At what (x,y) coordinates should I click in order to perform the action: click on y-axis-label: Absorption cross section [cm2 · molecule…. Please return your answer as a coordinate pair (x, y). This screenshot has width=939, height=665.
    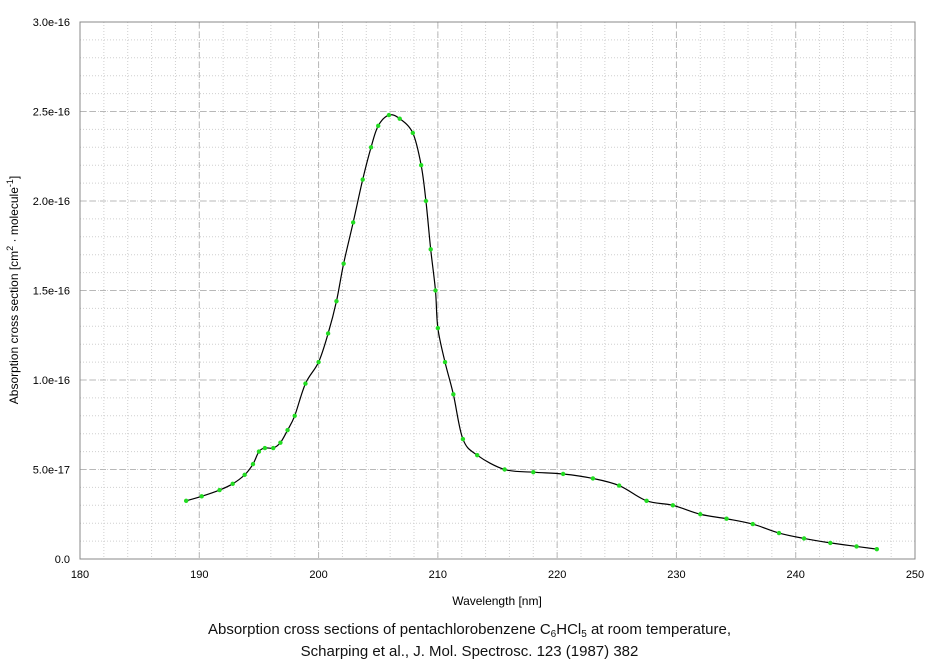
    Looking at the image, I should click on (13, 290).